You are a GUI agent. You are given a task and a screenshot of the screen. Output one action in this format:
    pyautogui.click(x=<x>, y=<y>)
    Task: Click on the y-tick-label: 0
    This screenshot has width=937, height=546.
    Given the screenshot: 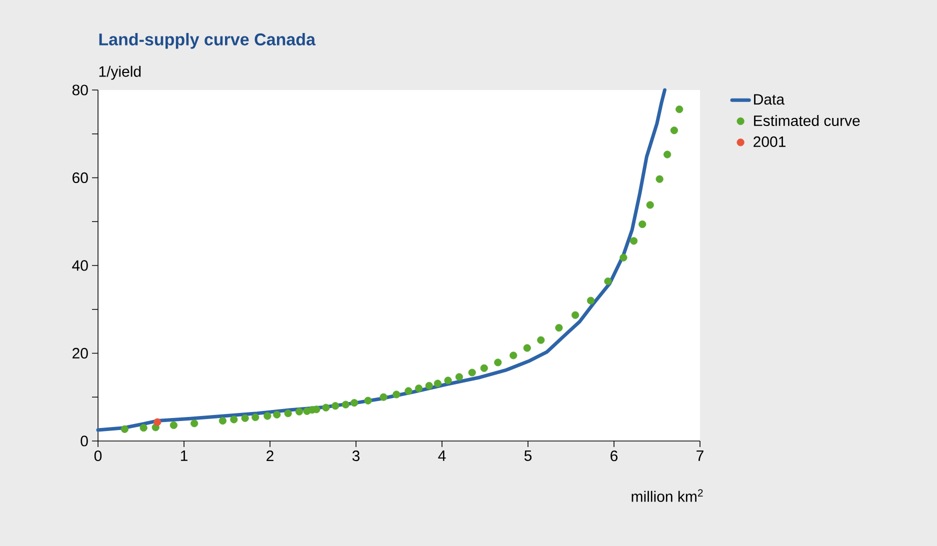 What is the action you would take?
    pyautogui.click(x=84, y=441)
    